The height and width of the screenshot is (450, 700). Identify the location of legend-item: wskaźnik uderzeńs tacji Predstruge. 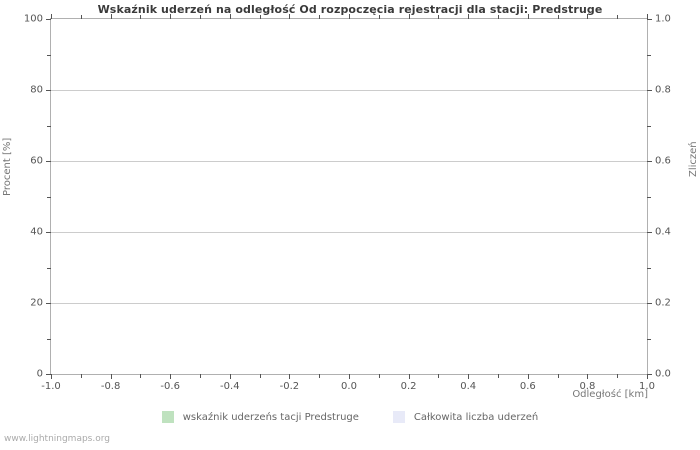
(260, 417).